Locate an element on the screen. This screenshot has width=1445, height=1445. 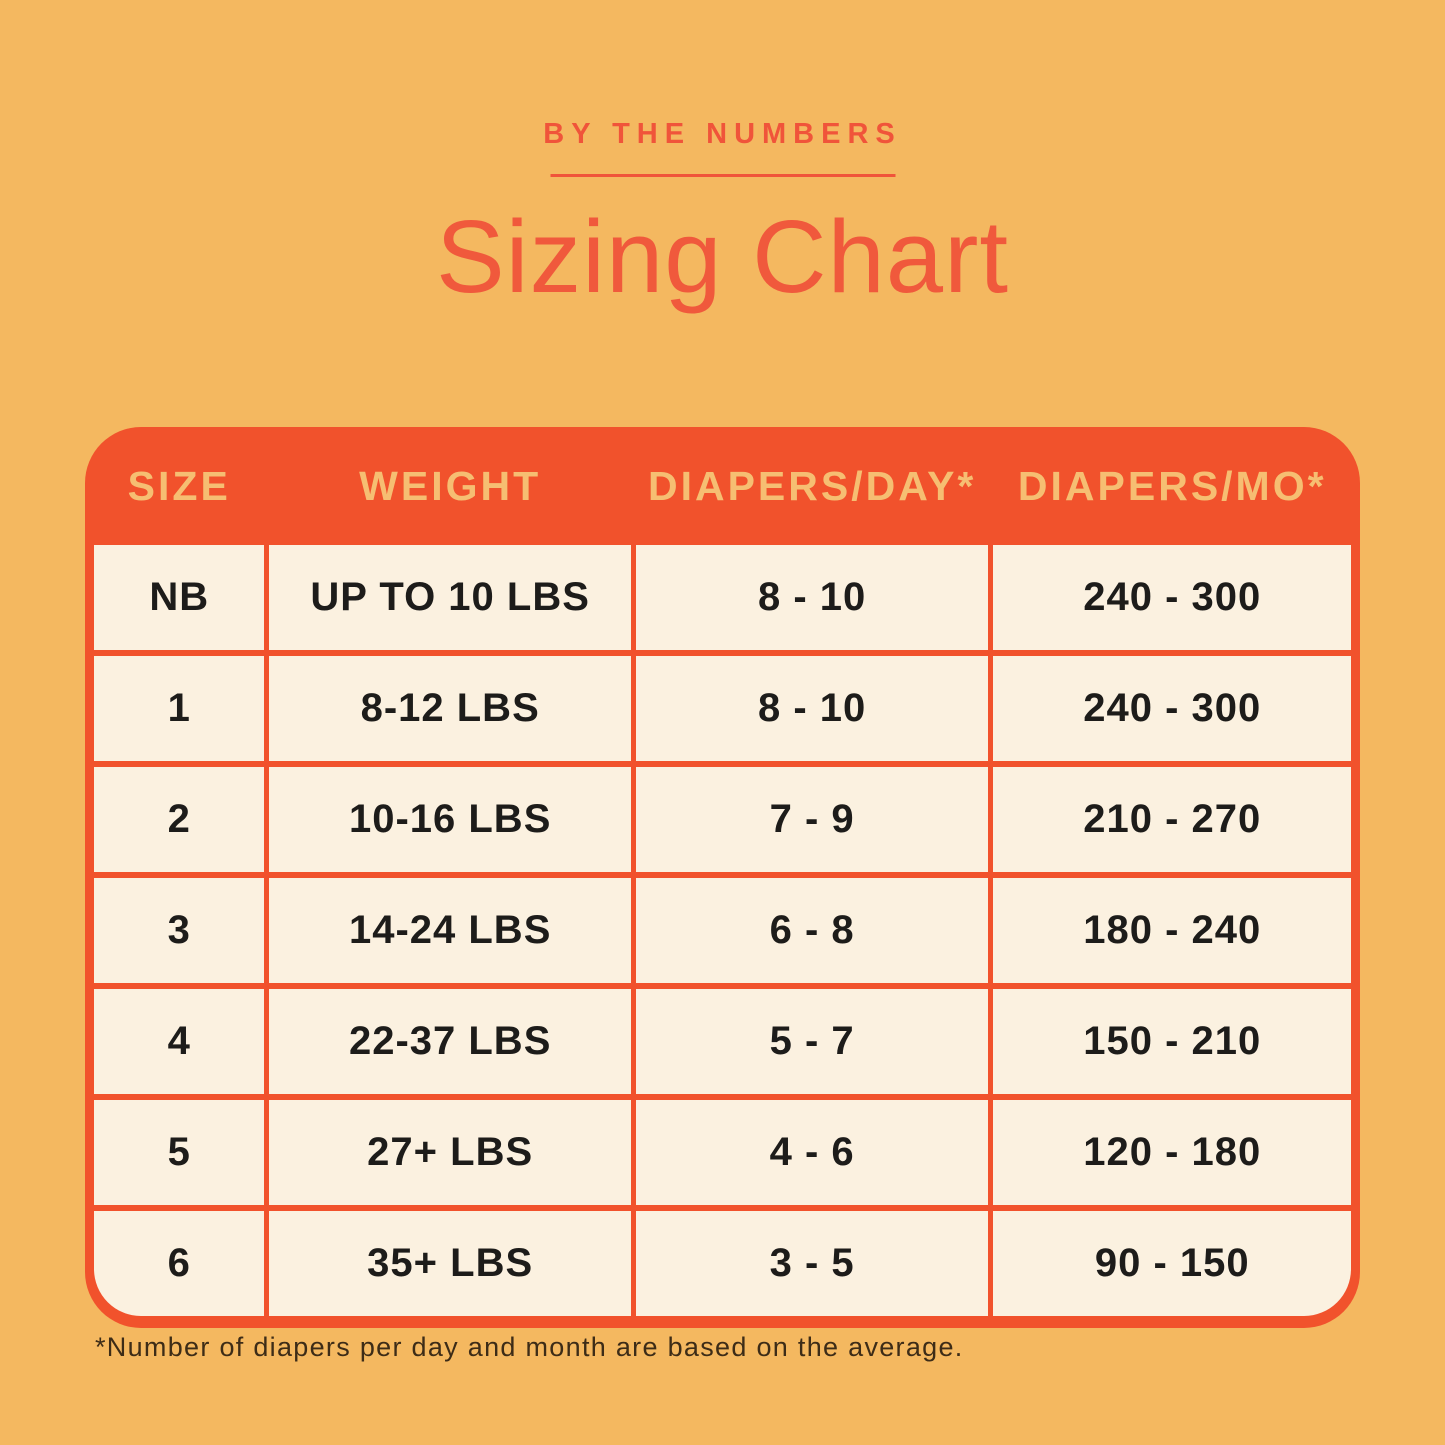
table-row: 1 8-12 LBS 8 - 10 240 - 300 is located at coordinates (722, 708).